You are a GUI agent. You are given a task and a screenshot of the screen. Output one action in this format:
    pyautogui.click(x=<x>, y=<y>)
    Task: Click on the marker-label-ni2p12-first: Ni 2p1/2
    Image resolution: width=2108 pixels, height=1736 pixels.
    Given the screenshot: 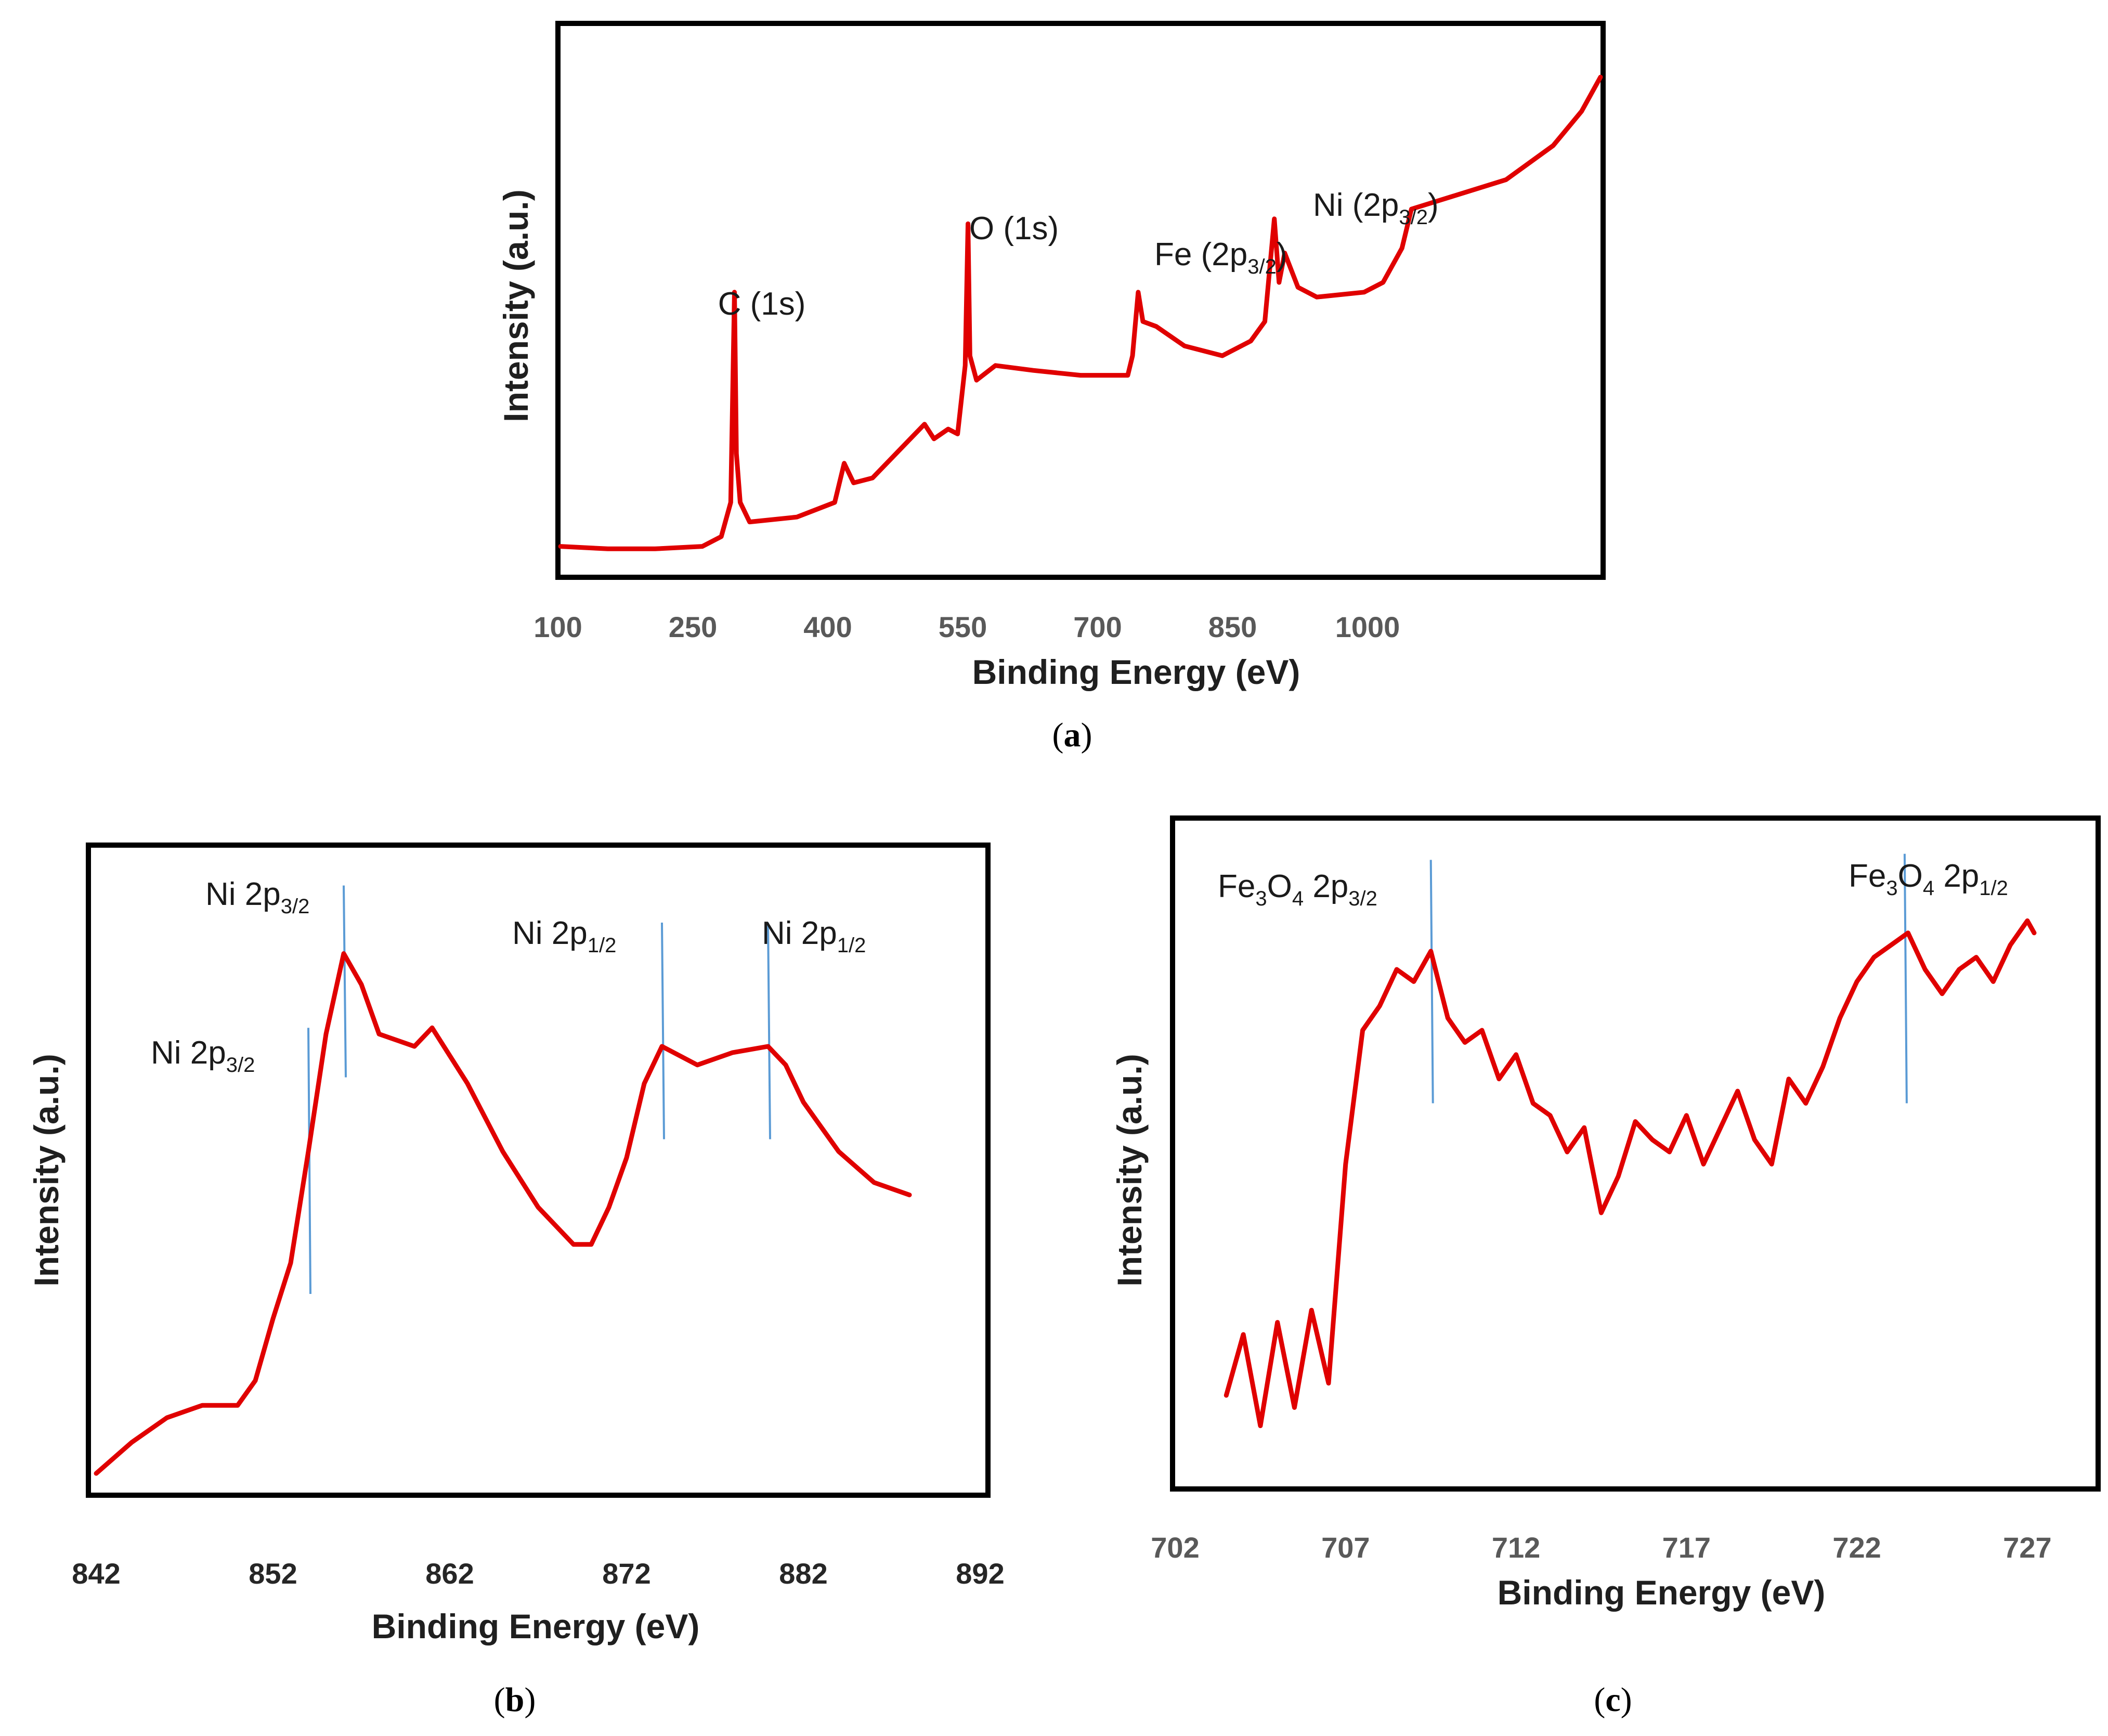 What is the action you would take?
    pyautogui.click(x=564, y=936)
    